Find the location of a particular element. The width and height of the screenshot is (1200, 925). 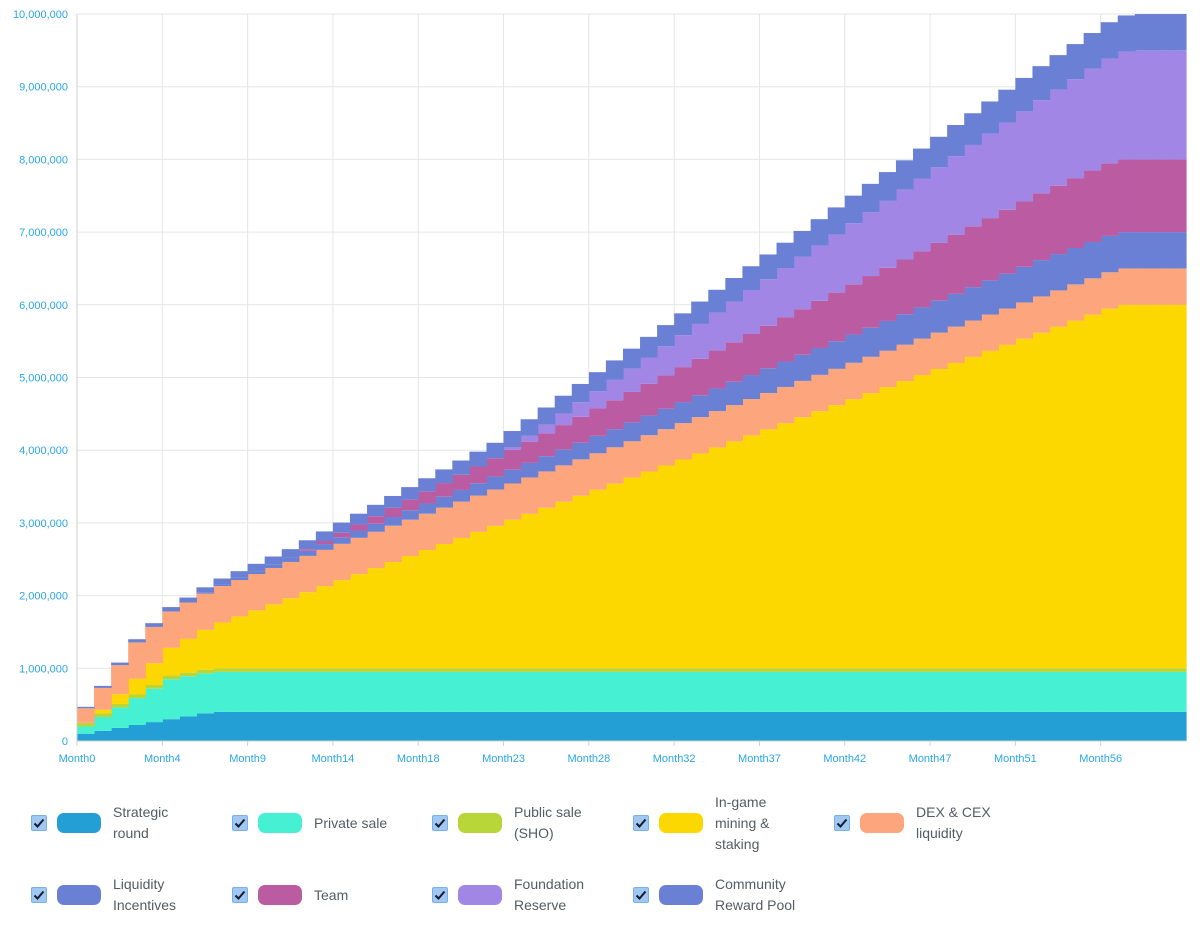

legend-label: Liquidity Incentives is located at coordinates (159, 895).